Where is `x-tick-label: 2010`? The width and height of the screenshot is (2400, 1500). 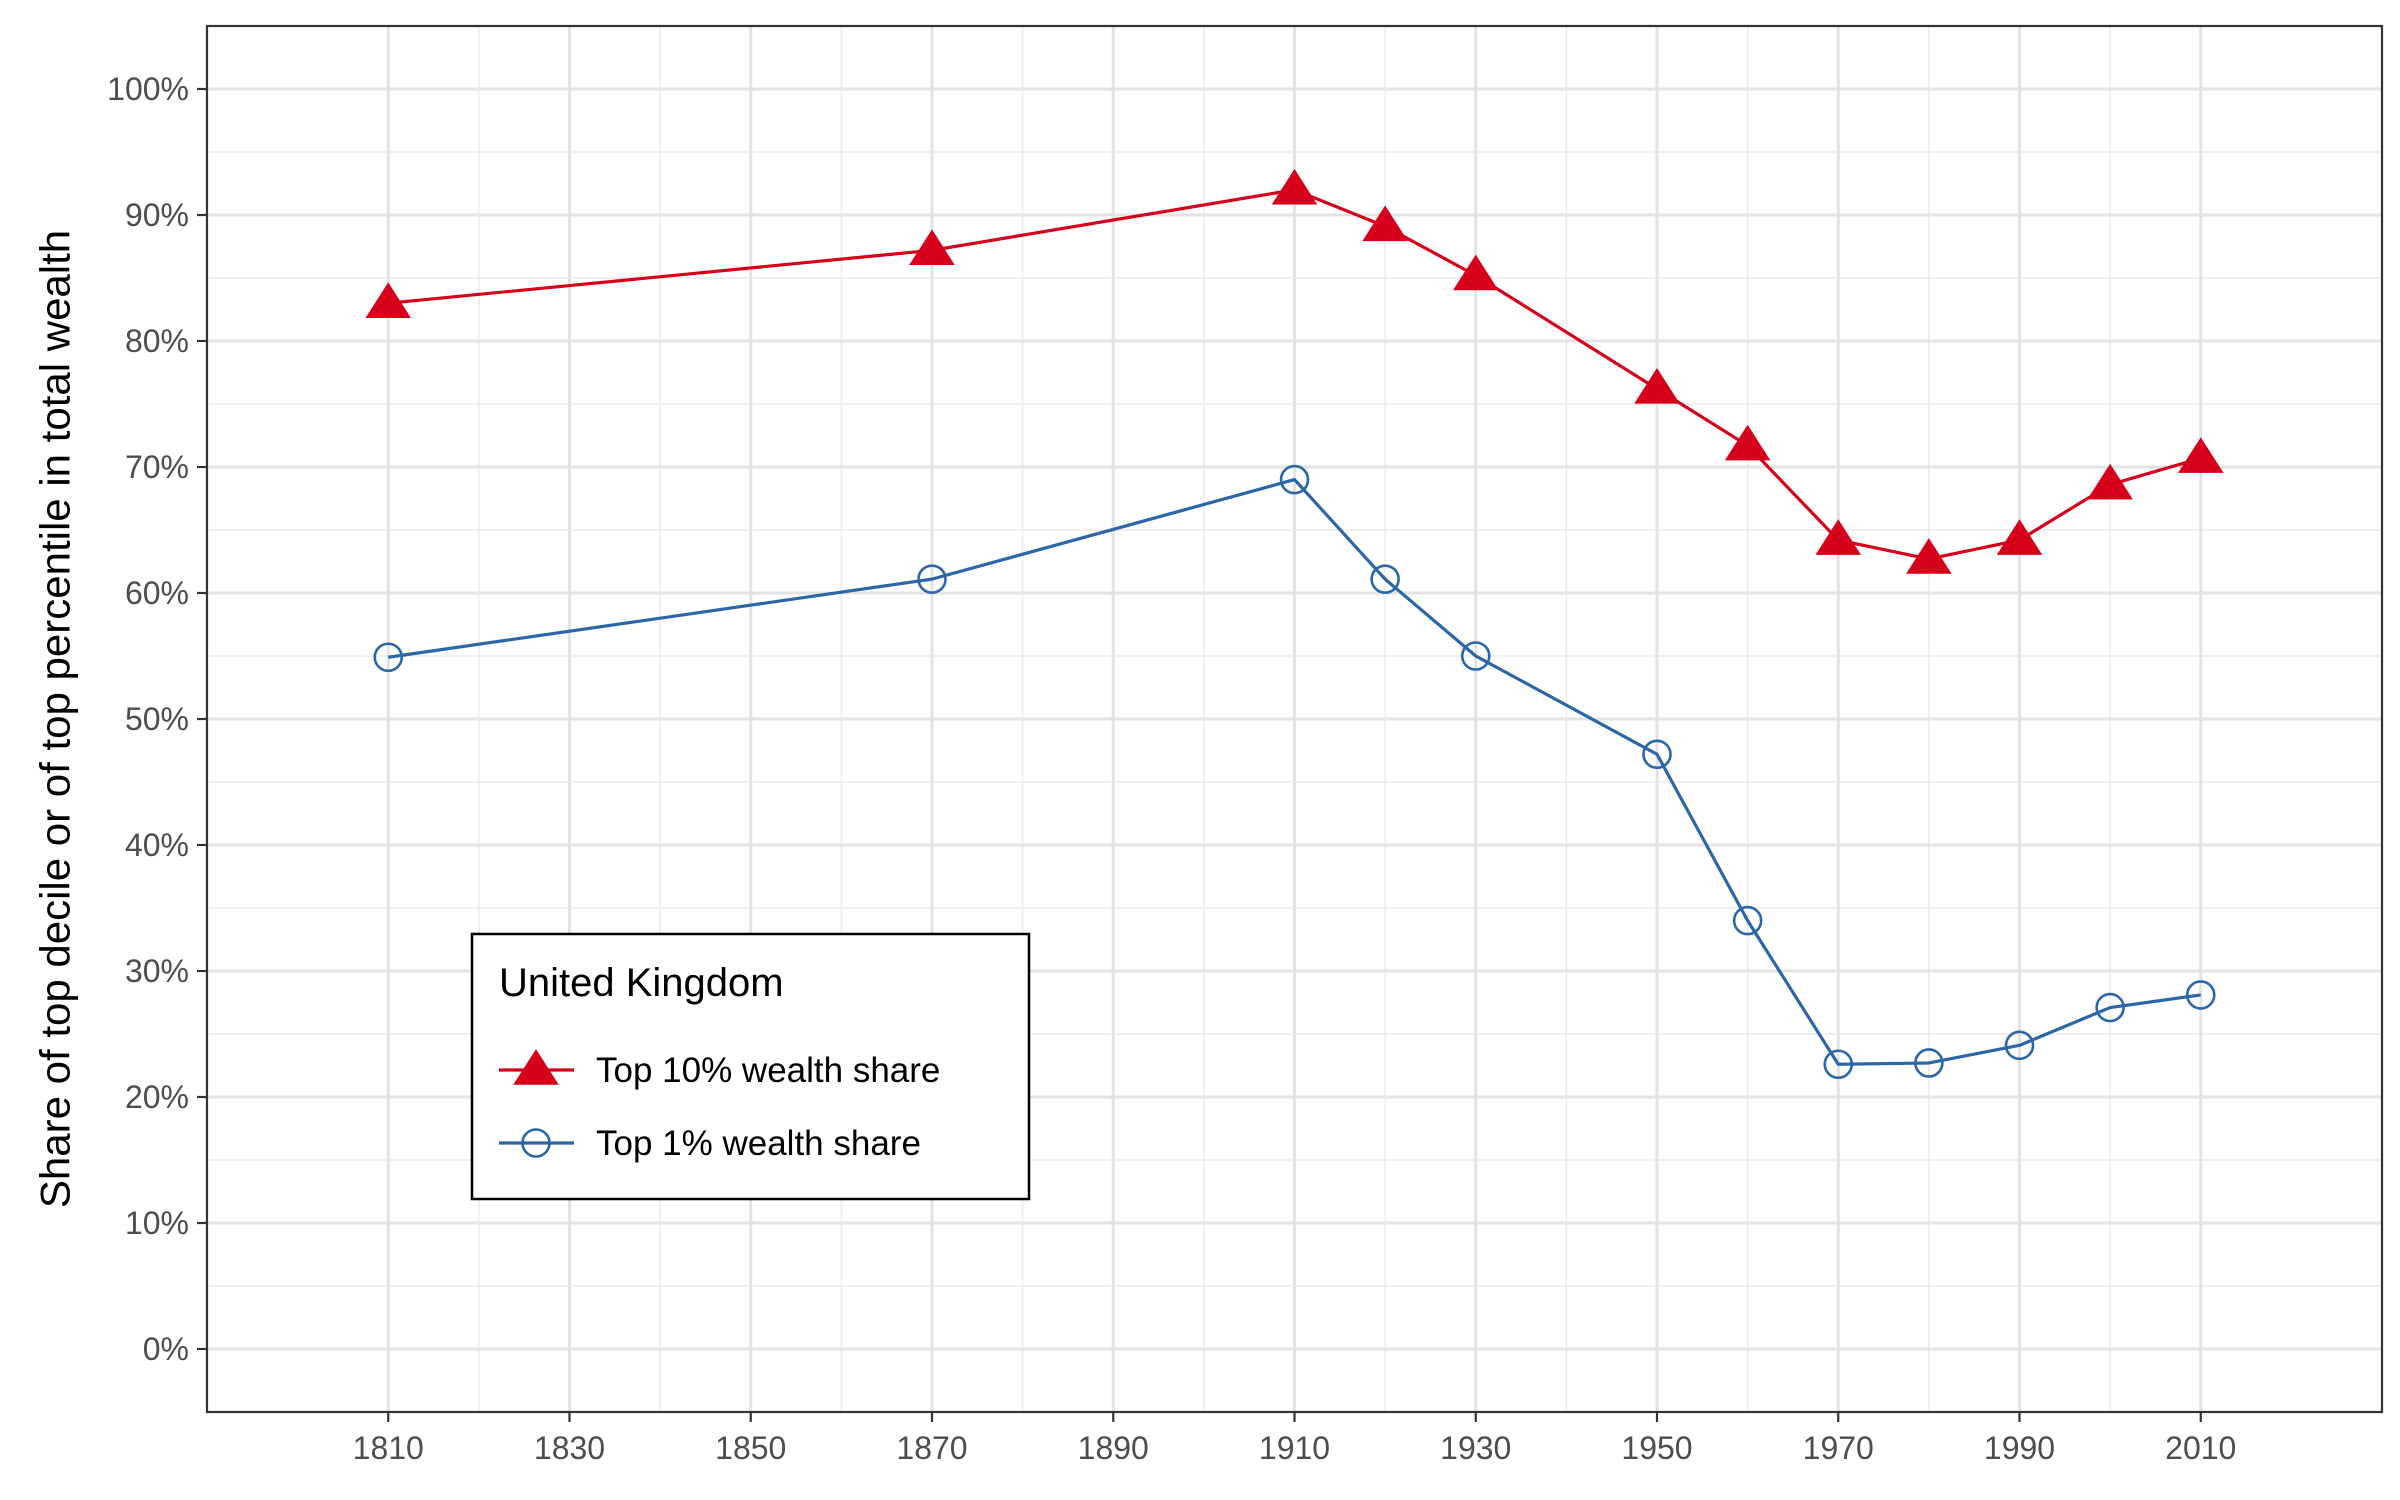 x-tick-label: 2010 is located at coordinates (2200, 1448).